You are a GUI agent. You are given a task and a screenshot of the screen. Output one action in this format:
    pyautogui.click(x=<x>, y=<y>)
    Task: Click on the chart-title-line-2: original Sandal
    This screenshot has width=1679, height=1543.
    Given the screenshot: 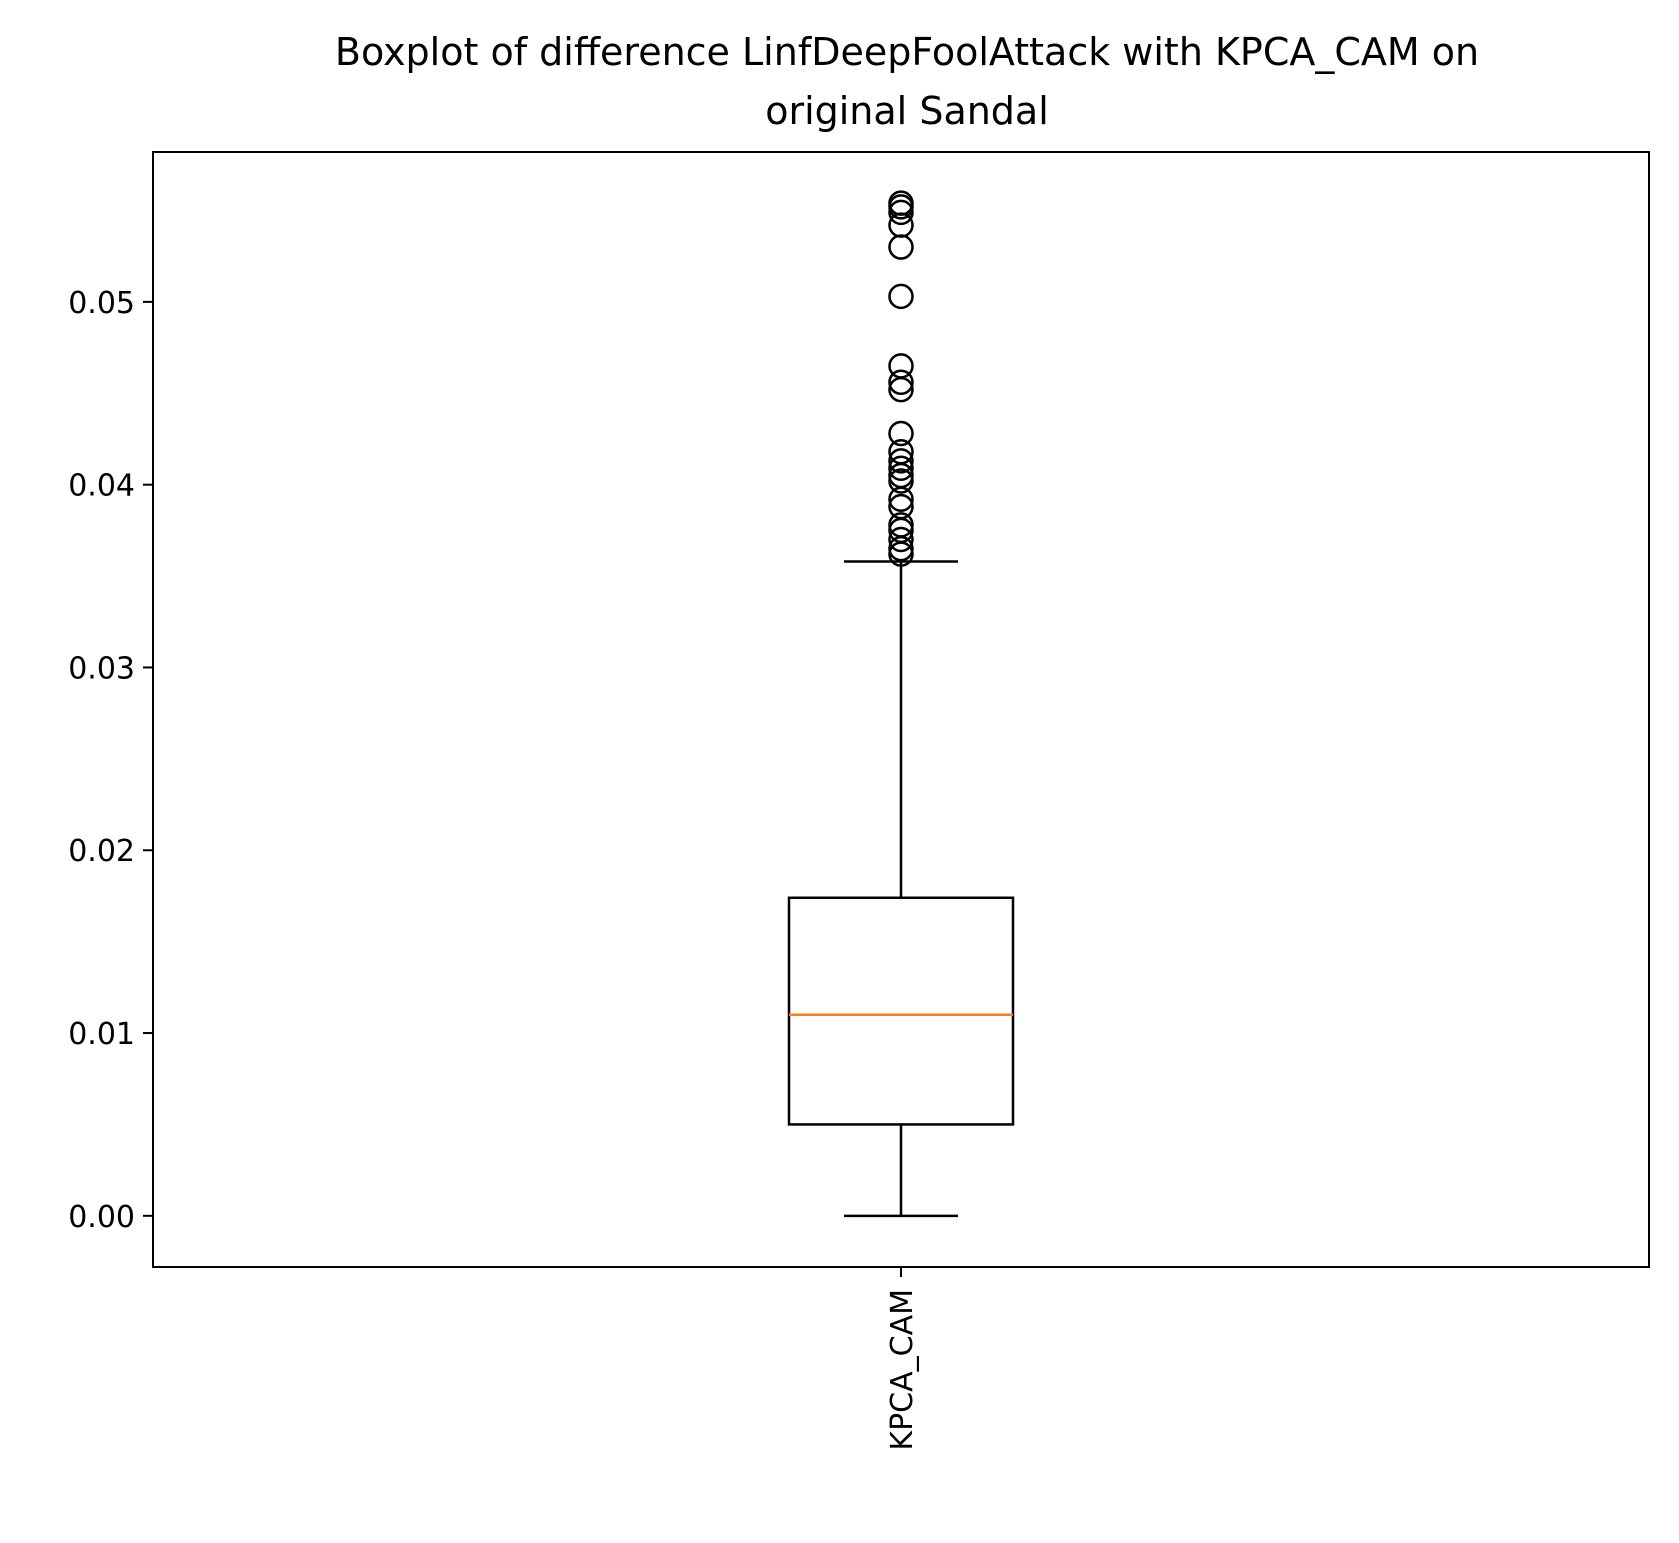 What is the action you would take?
    pyautogui.click(x=907, y=111)
    